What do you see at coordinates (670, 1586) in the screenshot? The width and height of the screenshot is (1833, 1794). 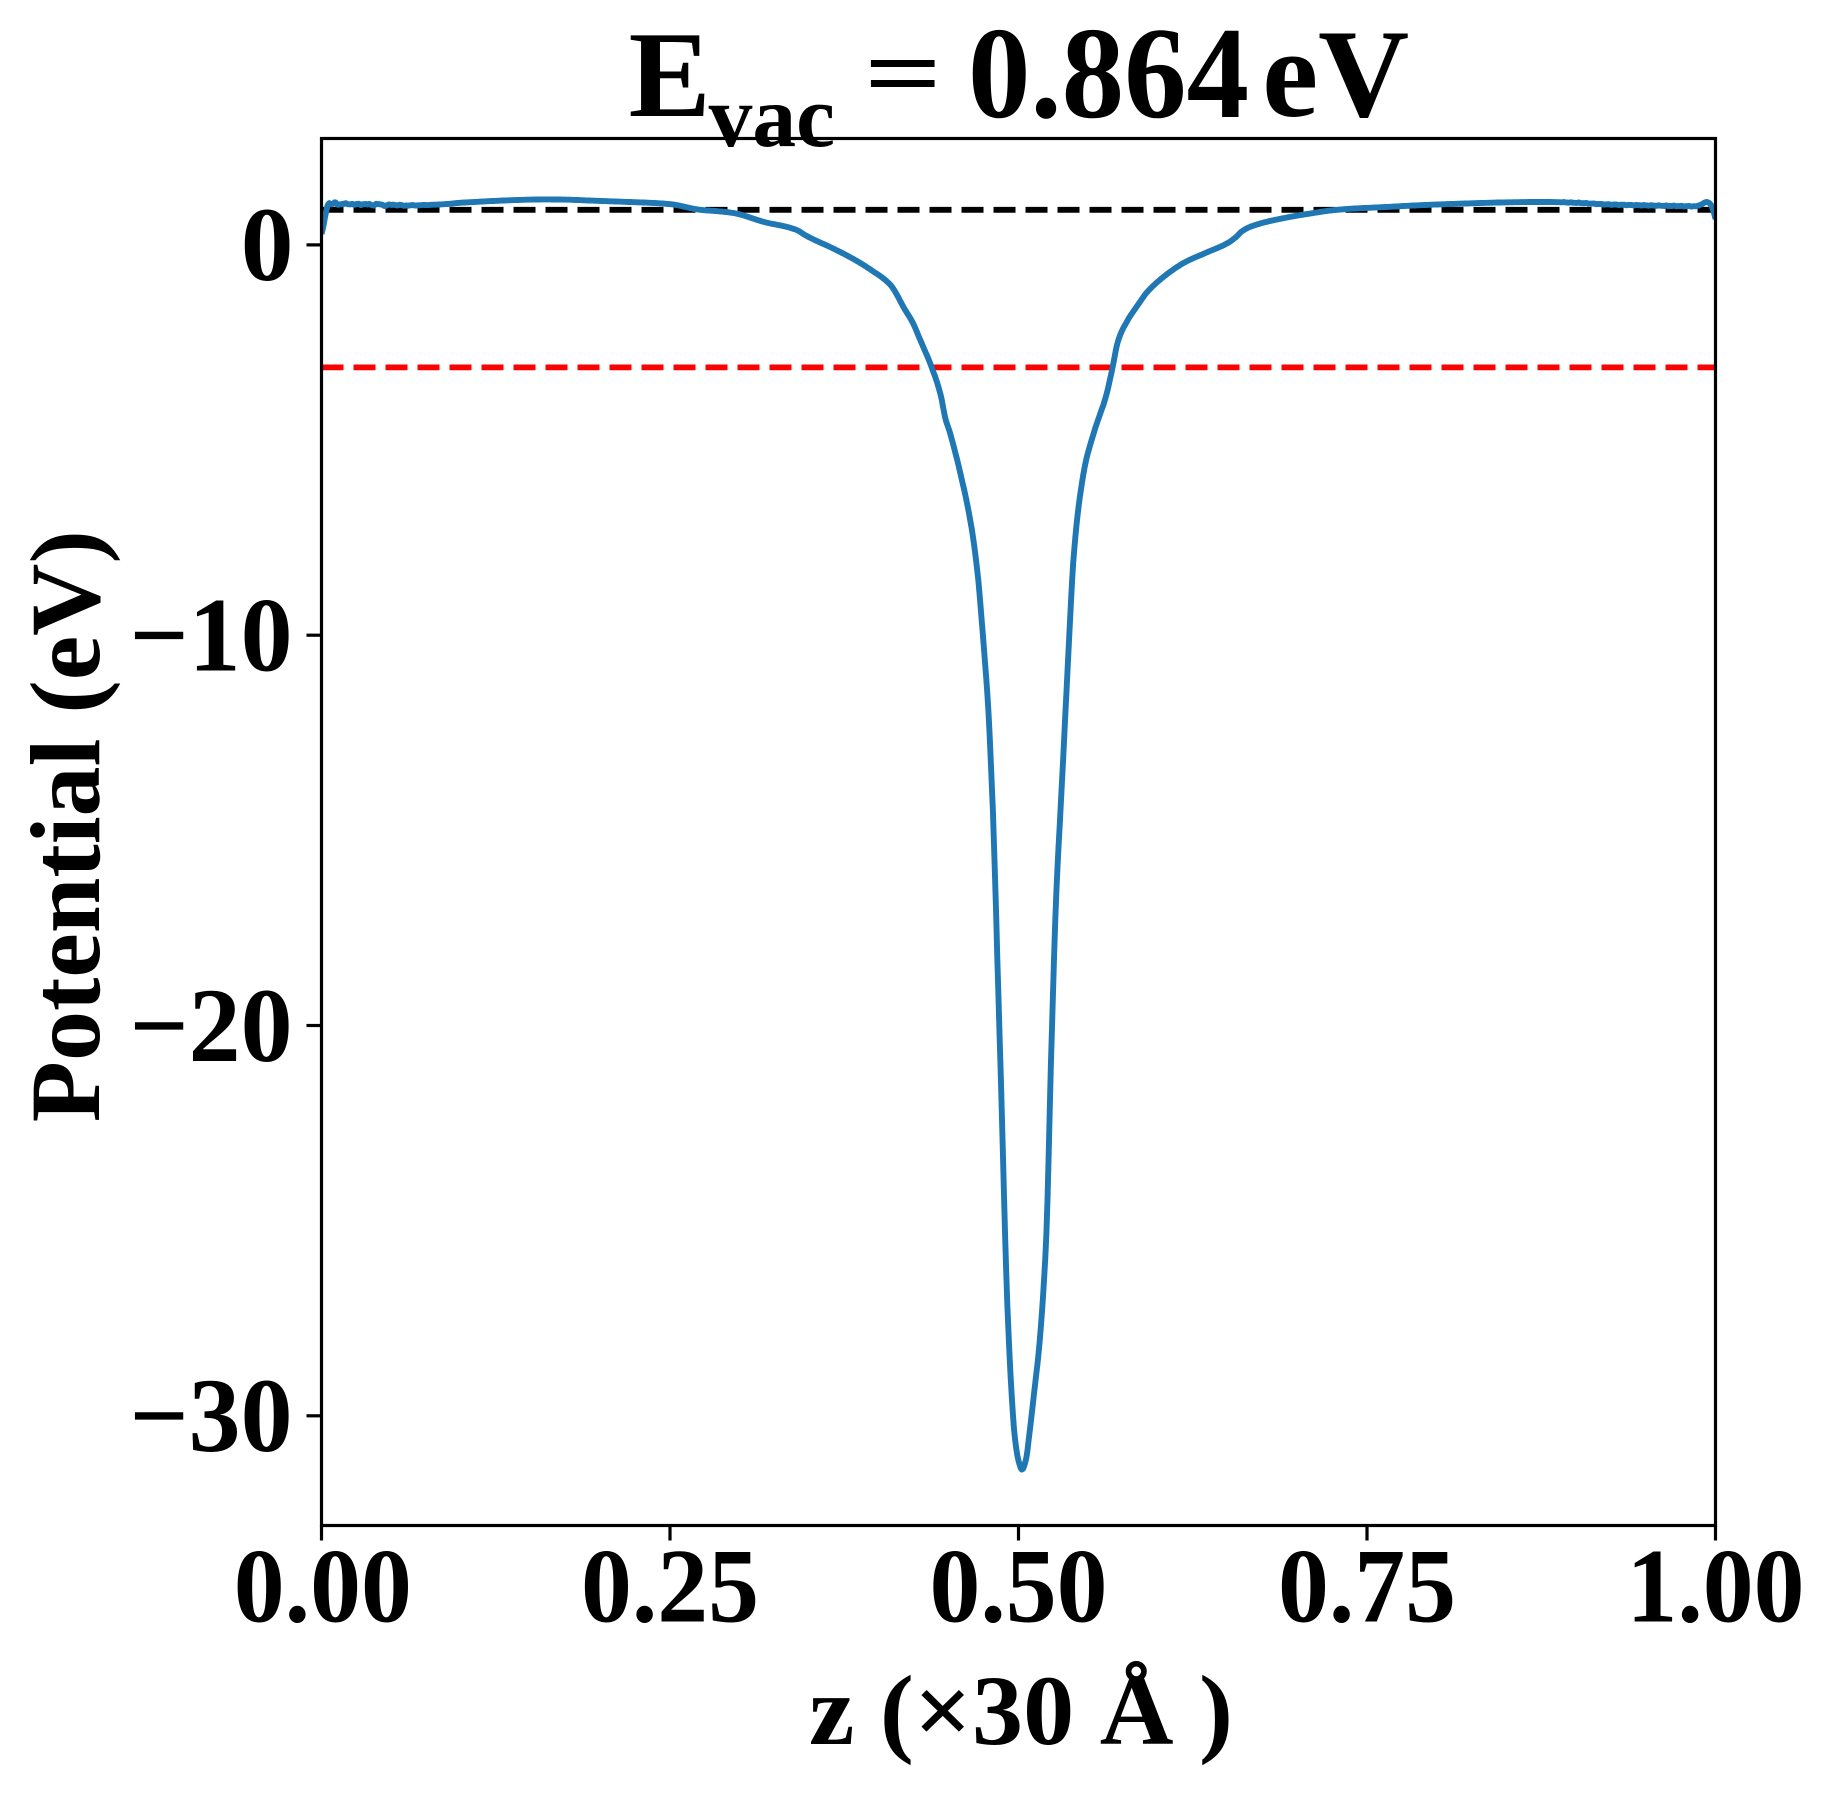 I see `svg-text: 0.25` at bounding box center [670, 1586].